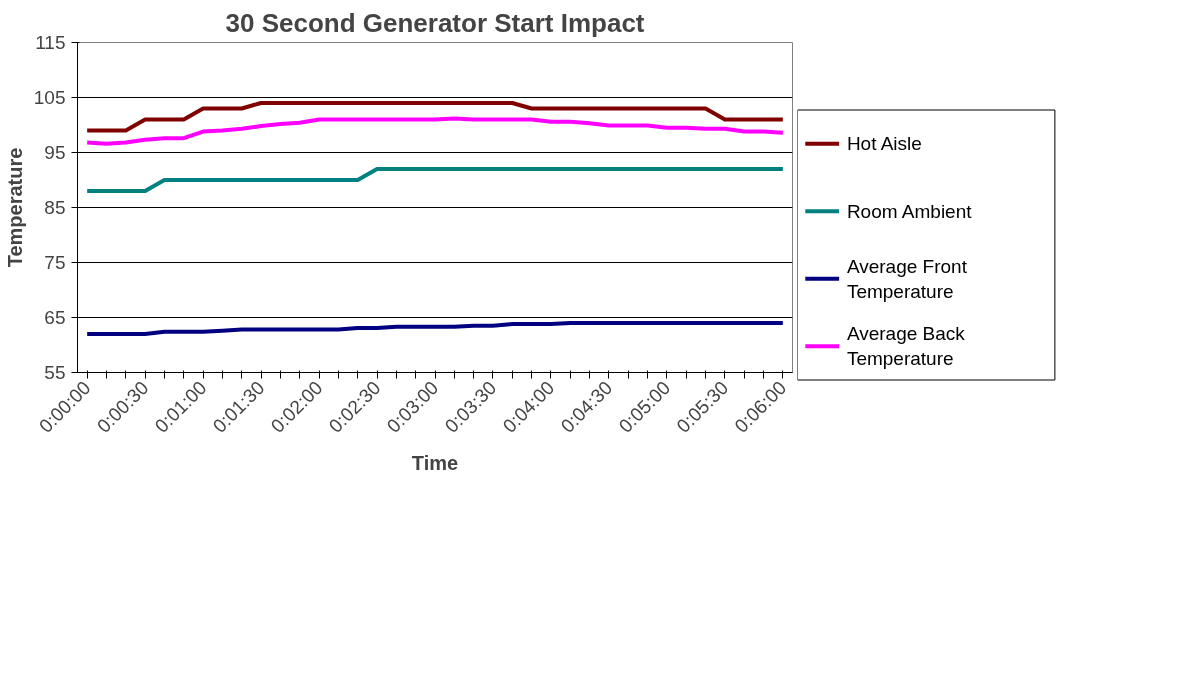  Describe the element at coordinates (55, 317) in the screenshot. I see `y-tick-label: 65` at that location.